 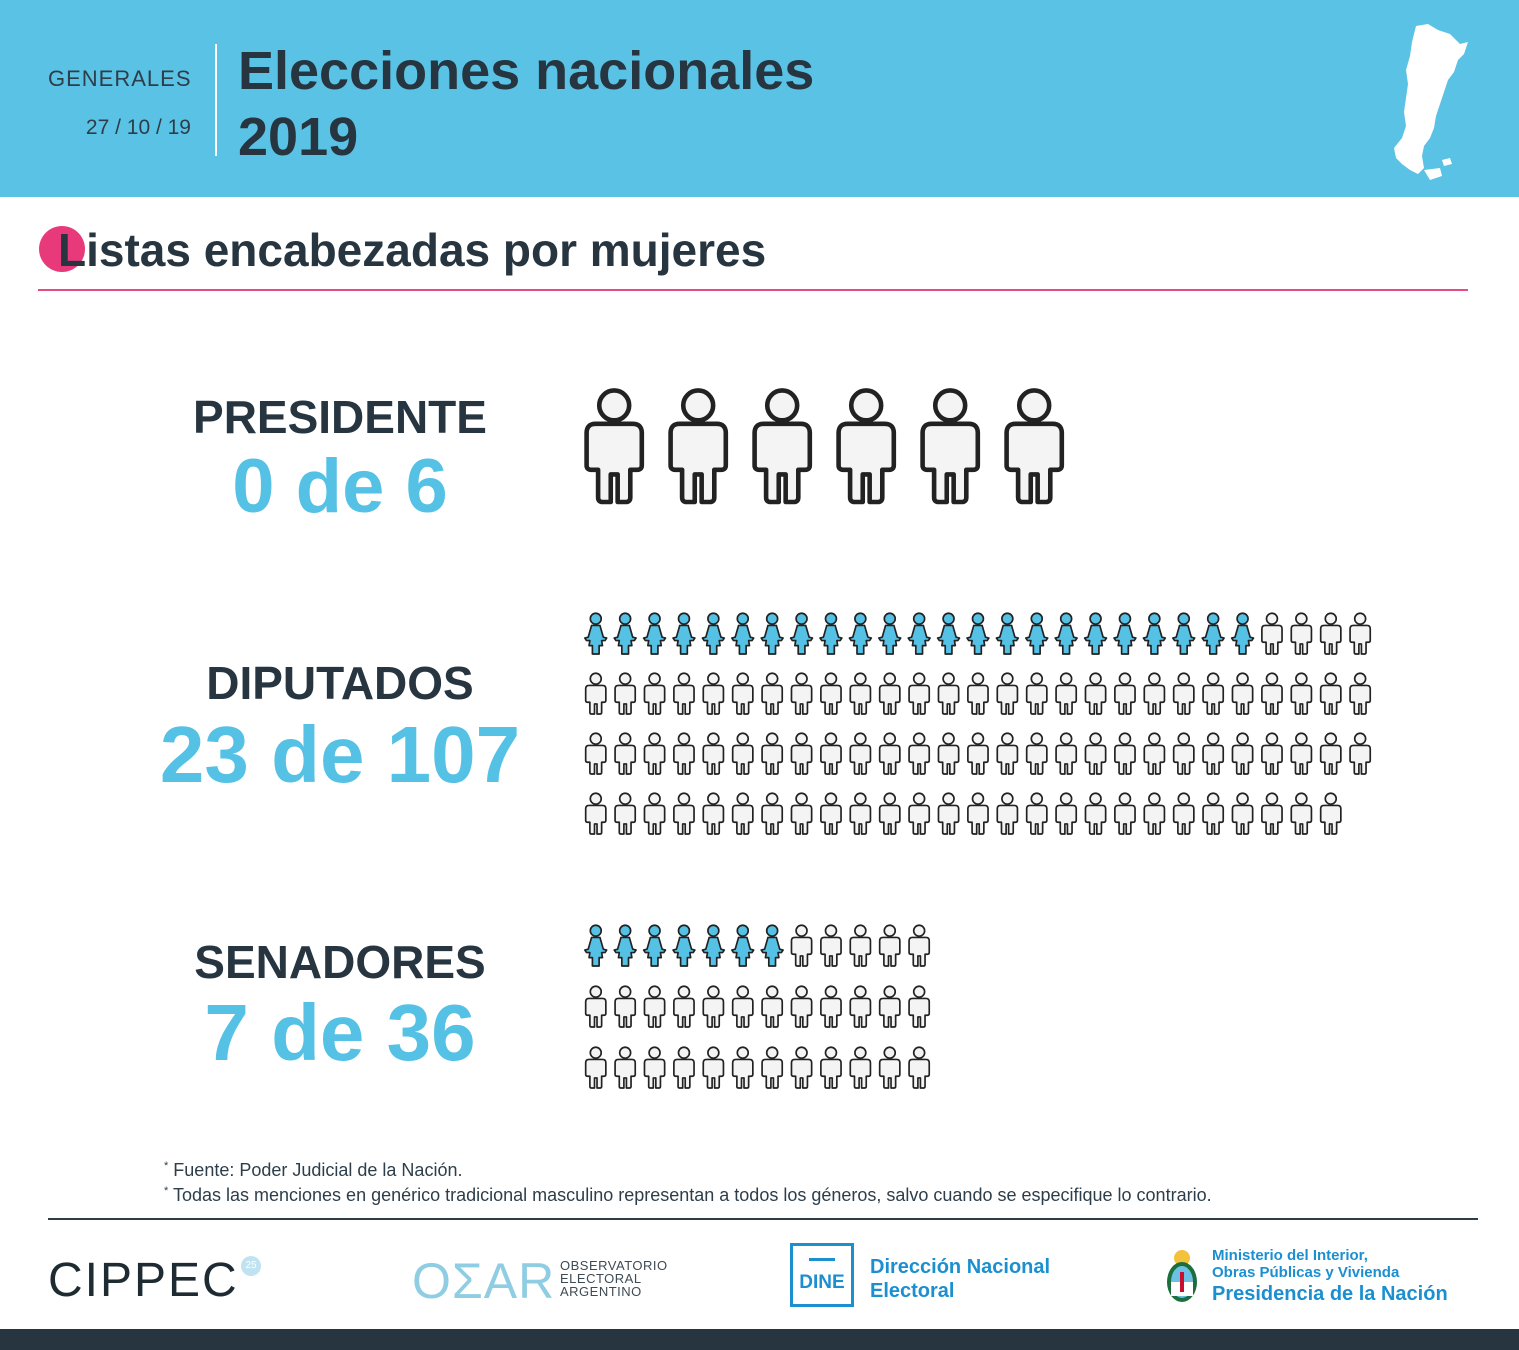 What do you see at coordinates (143, 1280) in the screenshot?
I see `cippec-logo: CIPPEC` at bounding box center [143, 1280].